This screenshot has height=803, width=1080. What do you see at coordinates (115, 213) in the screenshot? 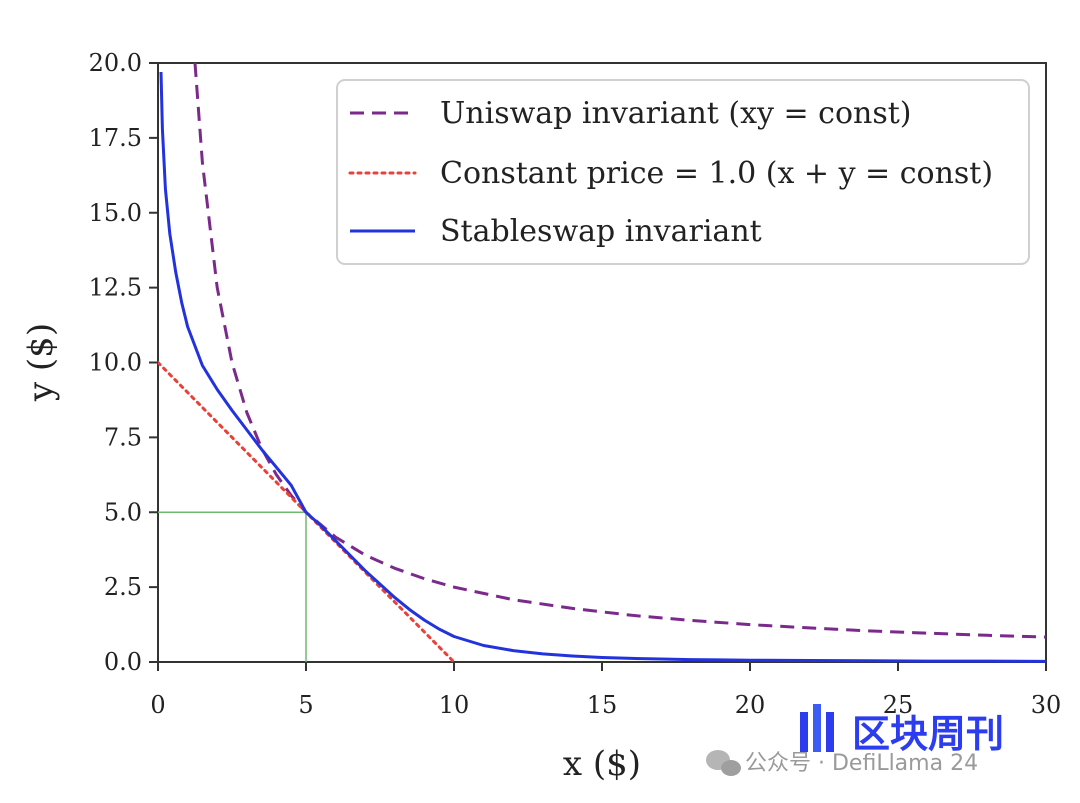
I see `y-tick-label: 15.0` at bounding box center [115, 213].